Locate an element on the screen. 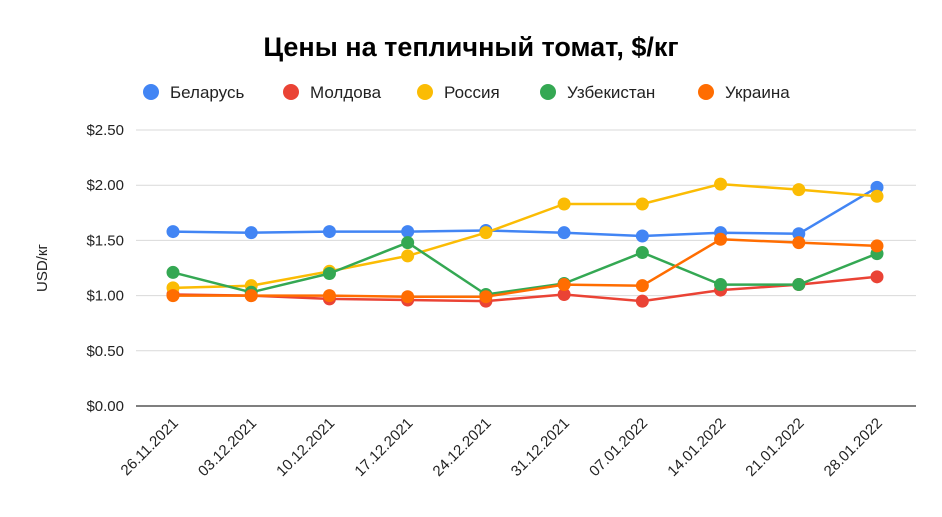 The width and height of the screenshot is (942, 517). legend-label: Украина is located at coordinates (757, 92).